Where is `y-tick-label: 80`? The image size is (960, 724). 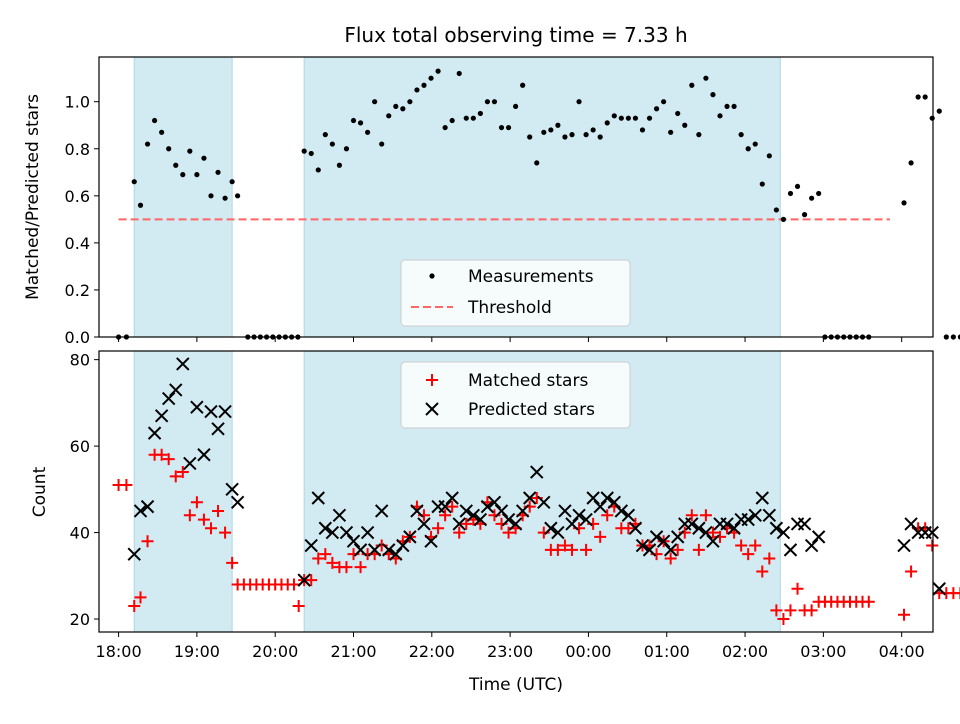
y-tick-label: 80 is located at coordinates (80, 360).